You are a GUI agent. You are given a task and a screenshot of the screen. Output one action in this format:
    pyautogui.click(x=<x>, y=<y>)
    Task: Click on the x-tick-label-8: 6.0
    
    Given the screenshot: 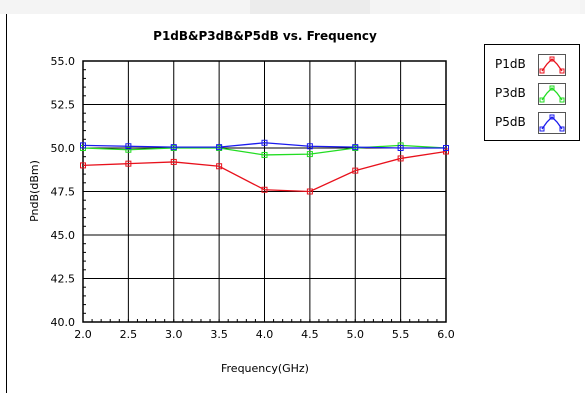 What is the action you would take?
    pyautogui.click(x=446, y=334)
    